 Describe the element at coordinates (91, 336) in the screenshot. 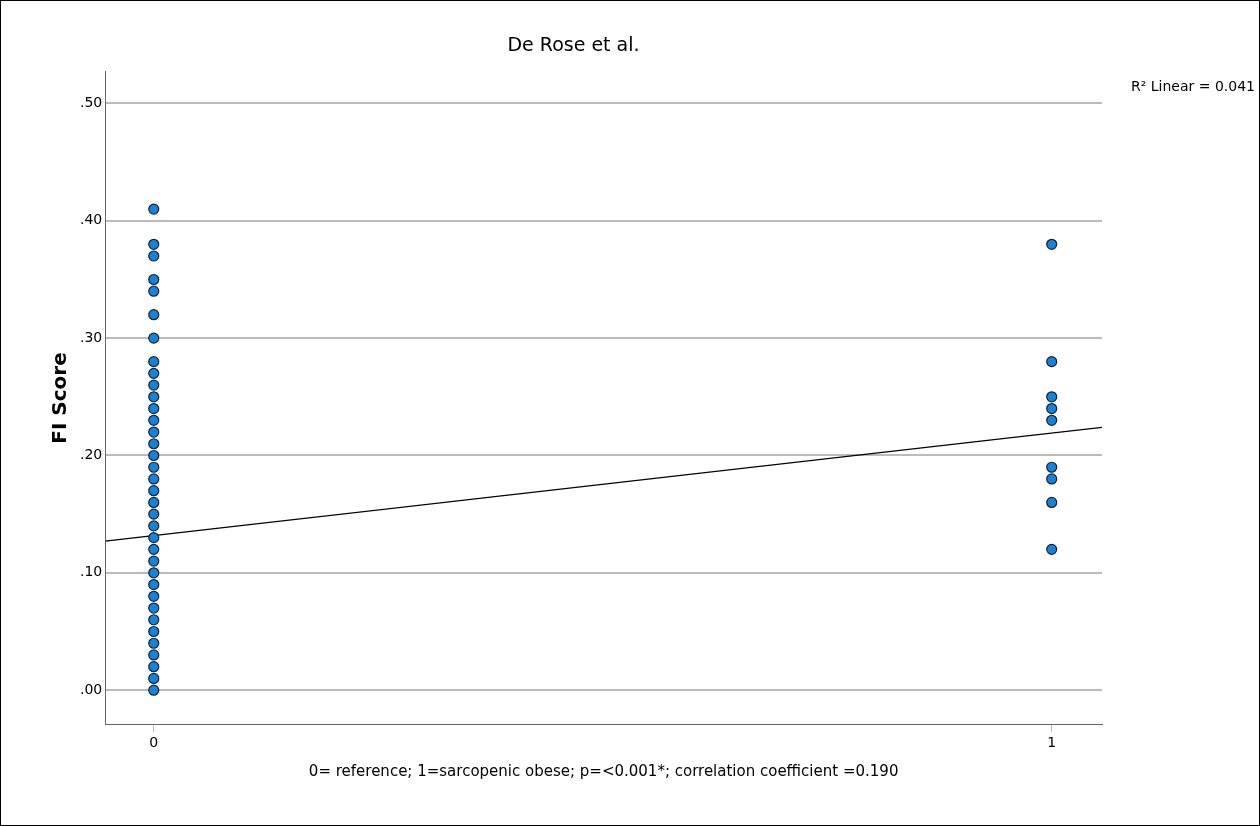

I see `y-tick-label: .30` at that location.